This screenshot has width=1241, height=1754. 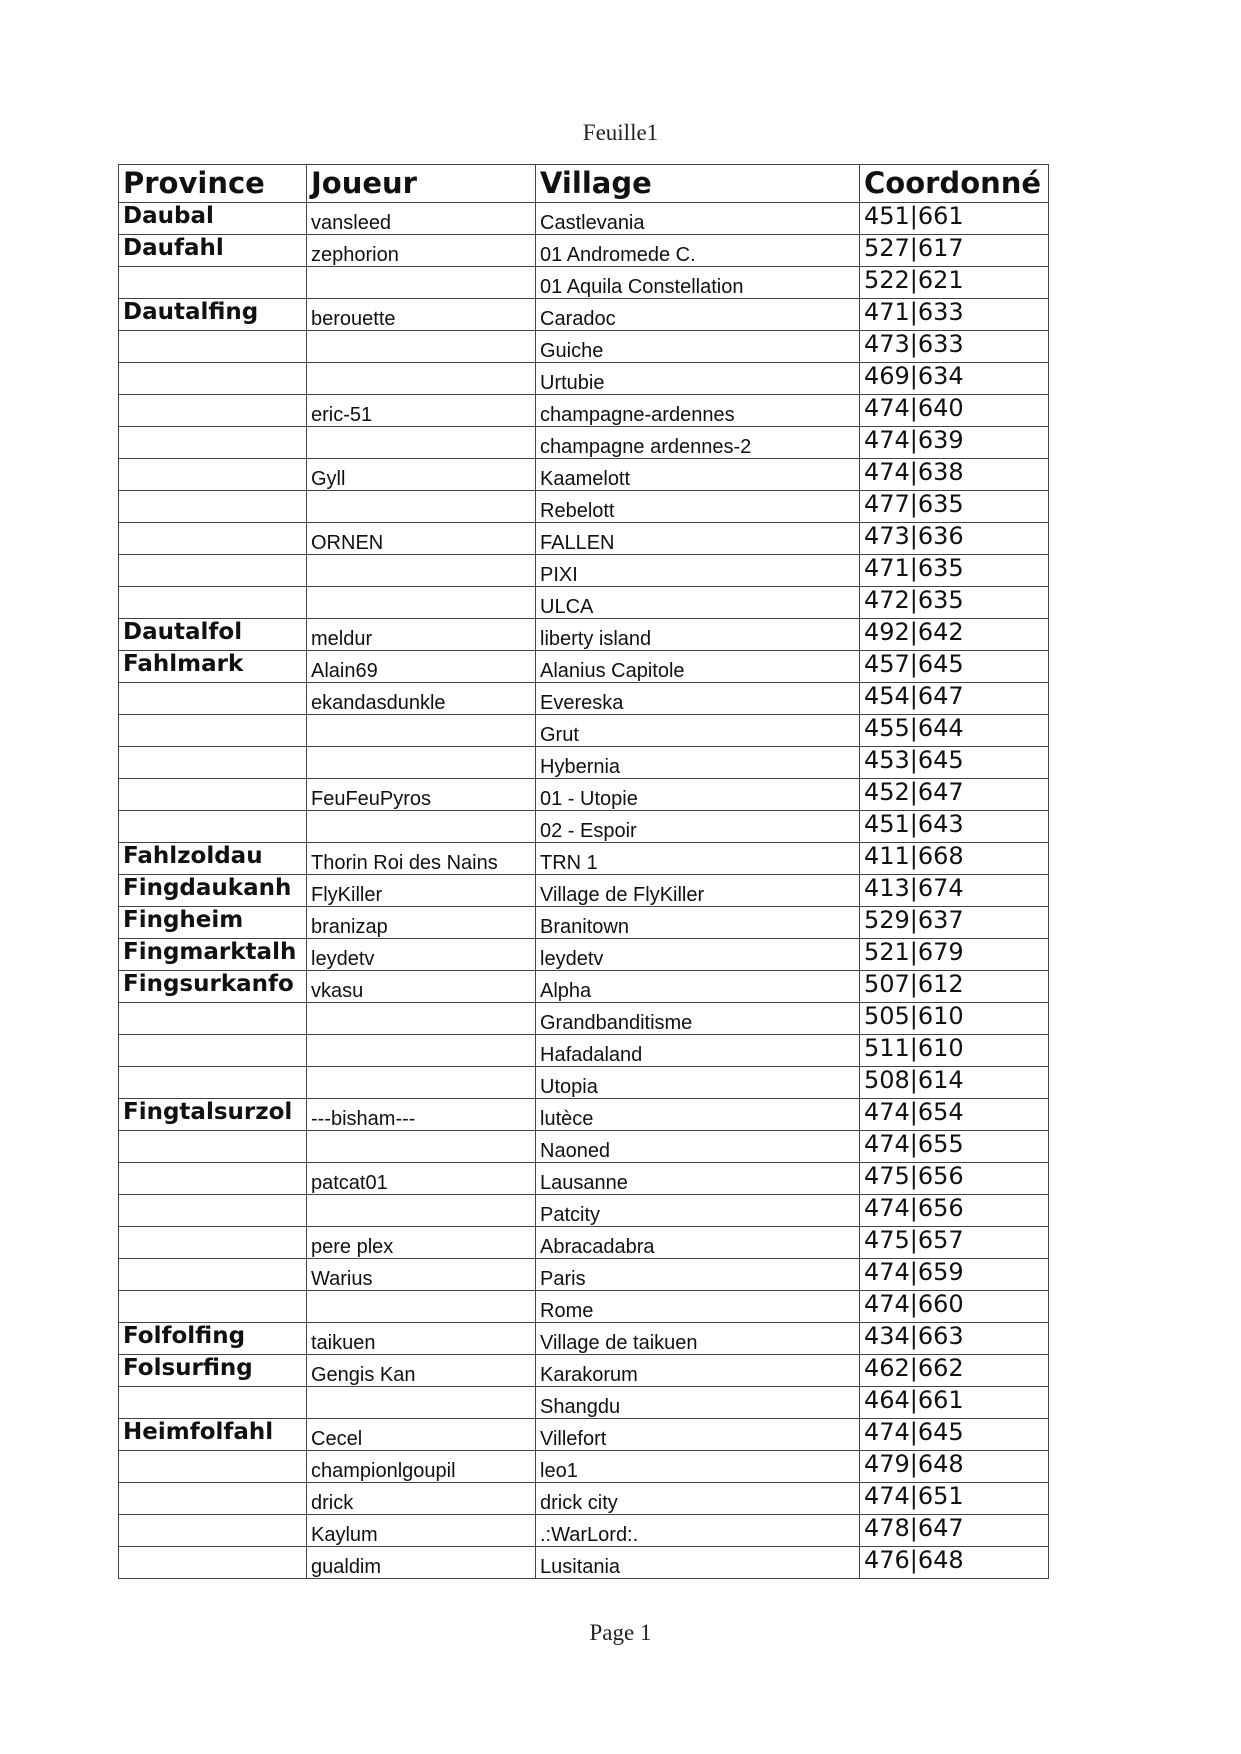 What do you see at coordinates (698, 1435) in the screenshot?
I see `table-cell: Villefort` at bounding box center [698, 1435].